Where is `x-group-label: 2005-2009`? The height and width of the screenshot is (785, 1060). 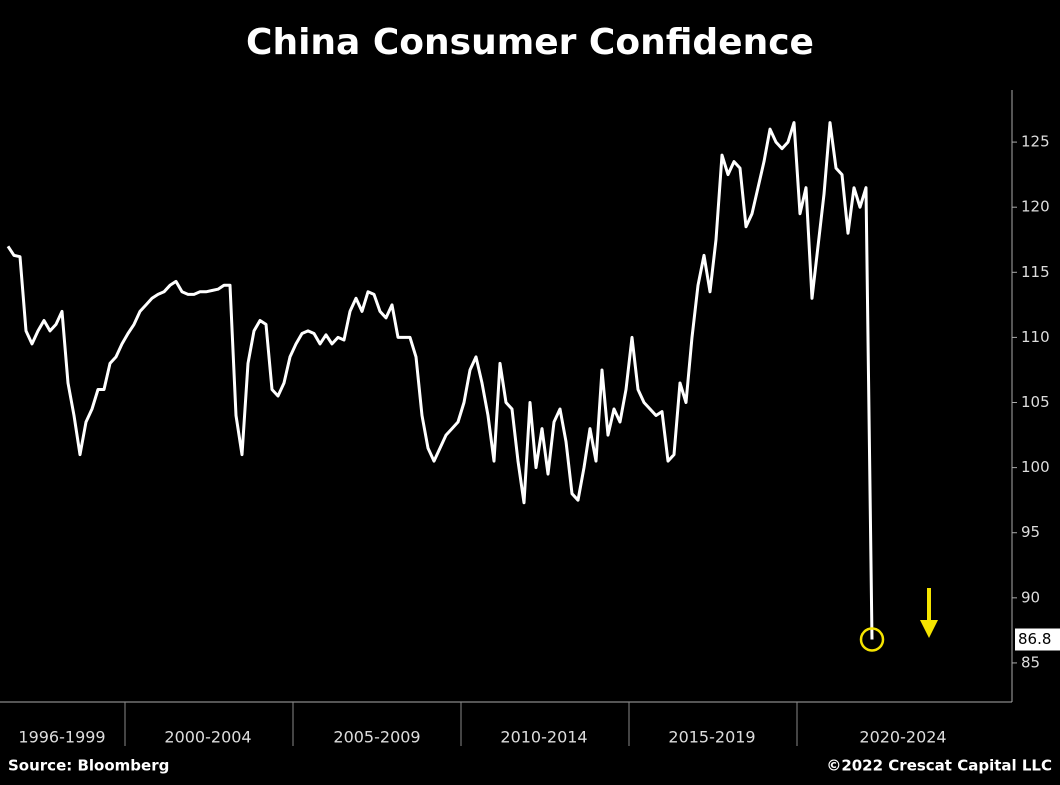 x-group-label: 2005-2009 is located at coordinates (376, 737).